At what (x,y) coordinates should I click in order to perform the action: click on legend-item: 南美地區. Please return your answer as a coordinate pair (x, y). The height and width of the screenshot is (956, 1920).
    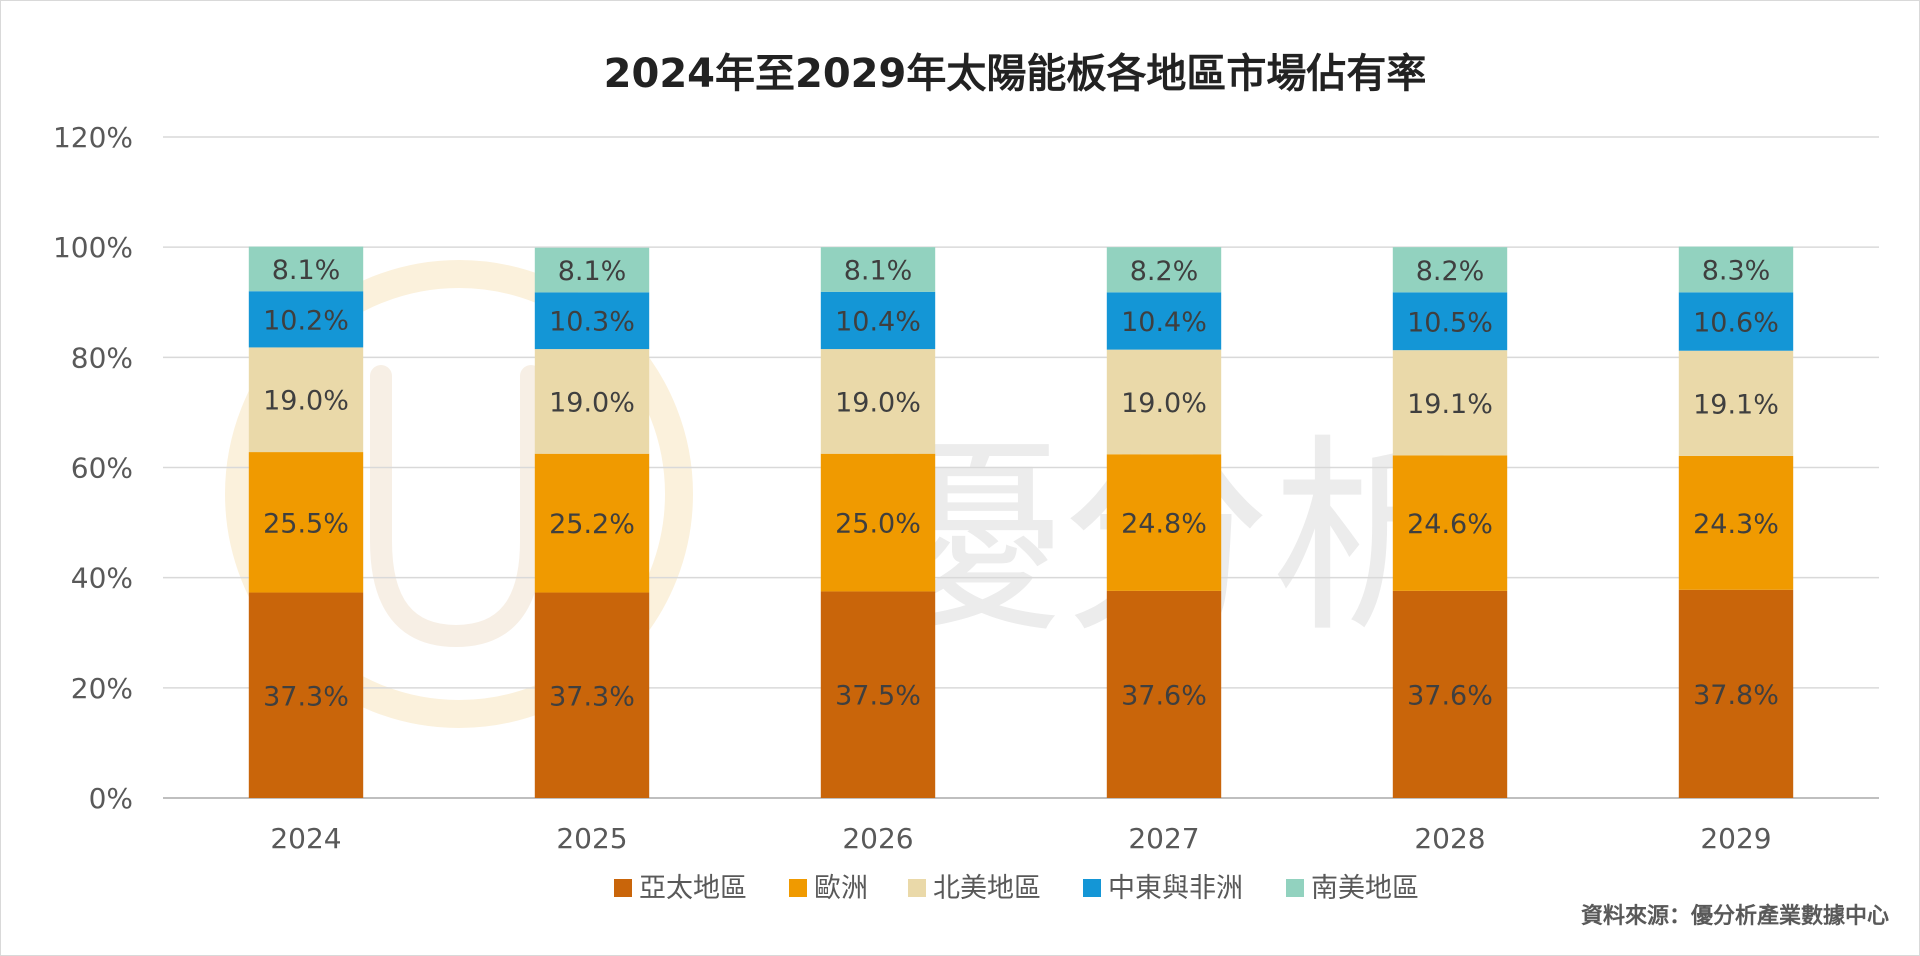
    Looking at the image, I should click on (1352, 888).